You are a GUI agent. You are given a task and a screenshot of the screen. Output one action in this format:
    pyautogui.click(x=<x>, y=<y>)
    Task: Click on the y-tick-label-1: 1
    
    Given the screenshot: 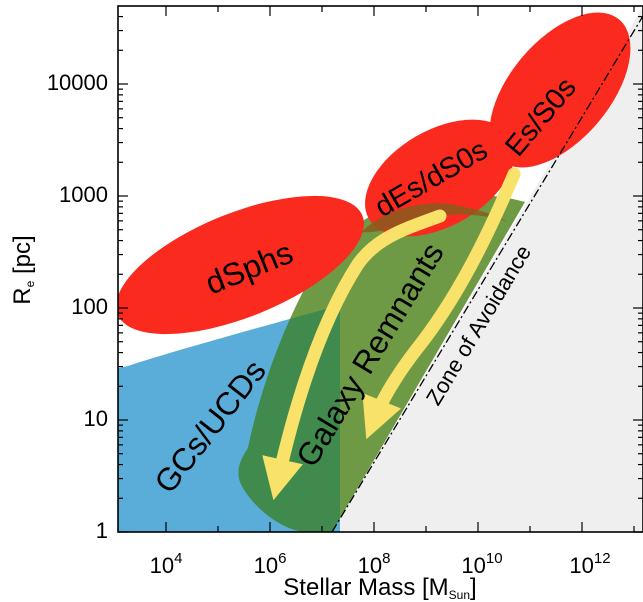 What is the action you would take?
    pyautogui.click(x=102, y=530)
    